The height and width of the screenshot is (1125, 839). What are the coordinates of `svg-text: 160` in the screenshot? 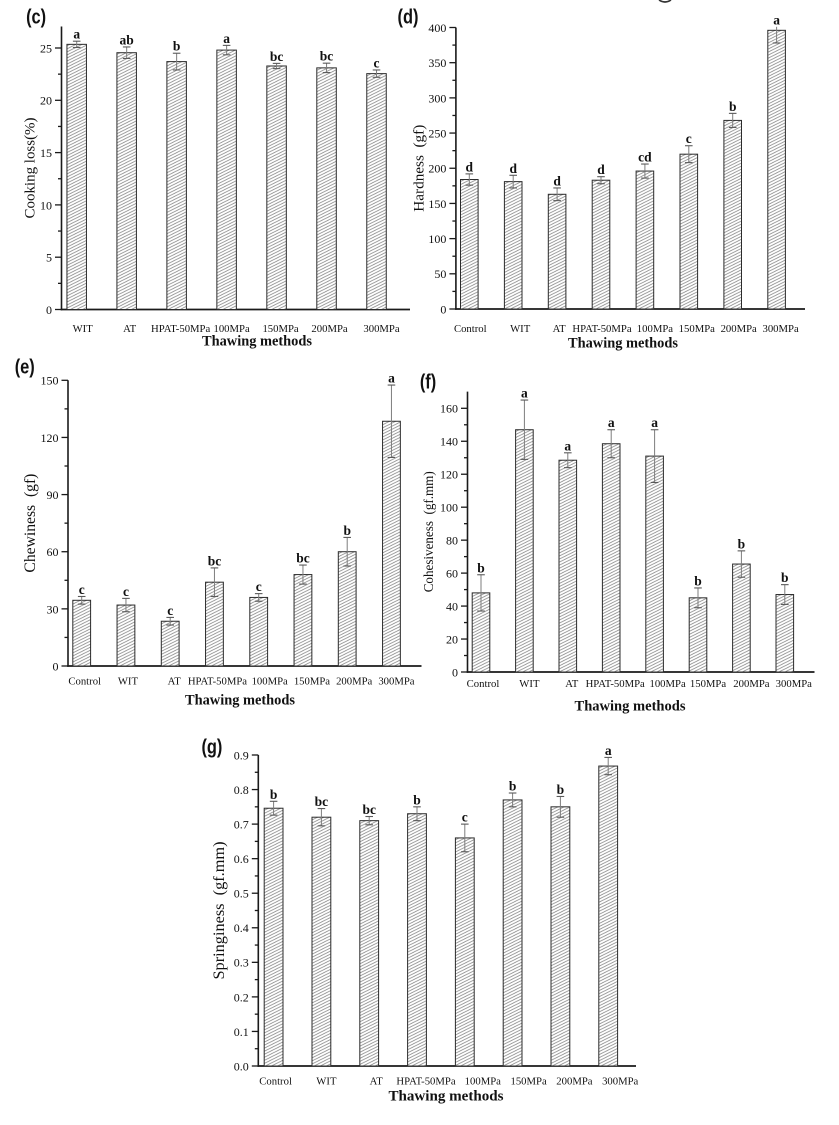 It's located at (449, 409).